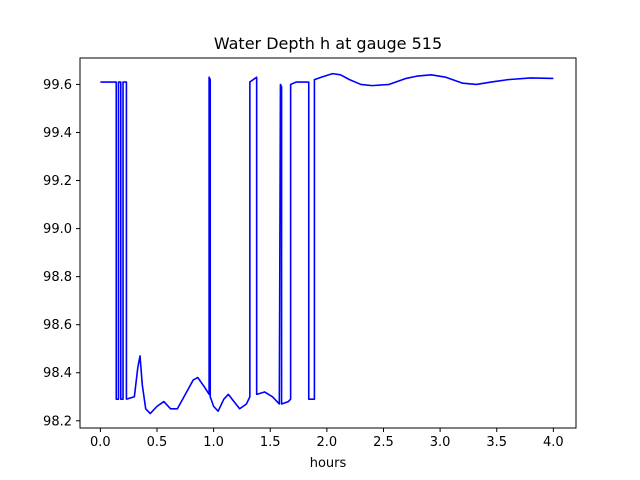 Image resolution: width=640 pixels, height=480 pixels. Describe the element at coordinates (57, 229) in the screenshot. I see `y-tick-label: 99.0` at that location.